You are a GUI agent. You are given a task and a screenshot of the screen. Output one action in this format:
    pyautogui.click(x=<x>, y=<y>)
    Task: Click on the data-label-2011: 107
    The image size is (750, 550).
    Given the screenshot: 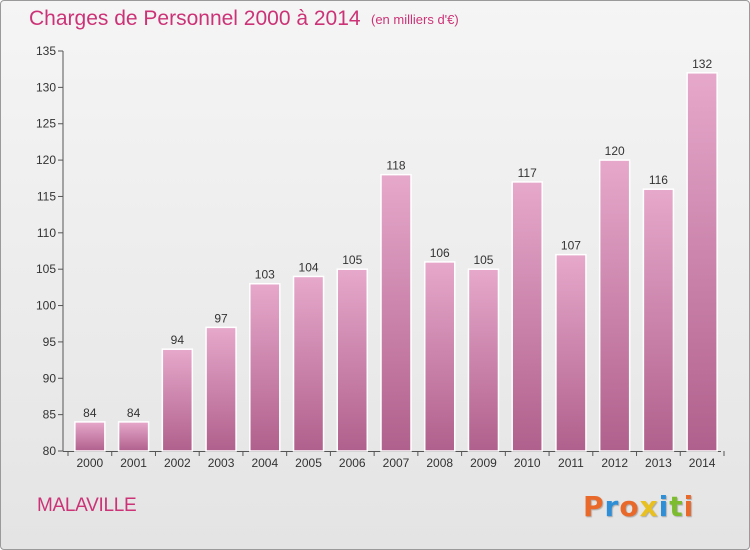 What is the action you would take?
    pyautogui.click(x=571, y=246)
    